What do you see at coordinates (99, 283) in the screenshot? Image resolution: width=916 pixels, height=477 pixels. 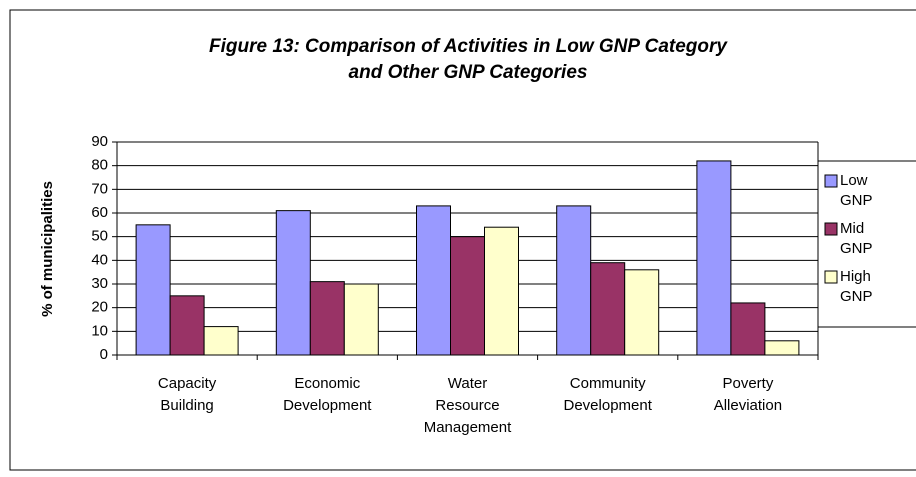 I see `y-tick-label: 30` at bounding box center [99, 283].